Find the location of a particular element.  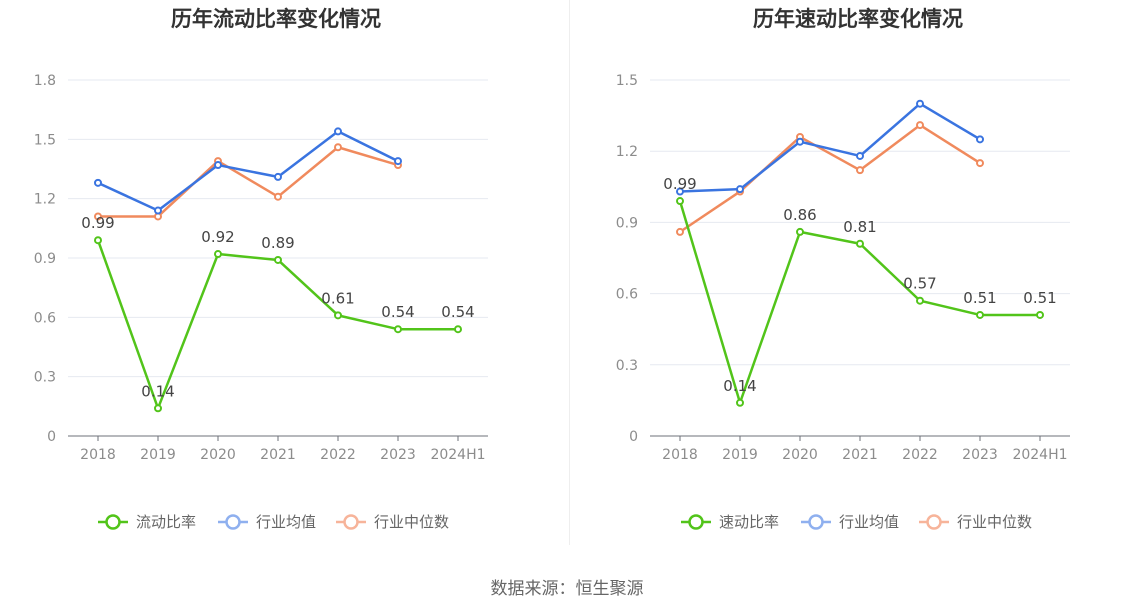

data-source-note: 数据来源：恒生聚源 is located at coordinates (567, 589).